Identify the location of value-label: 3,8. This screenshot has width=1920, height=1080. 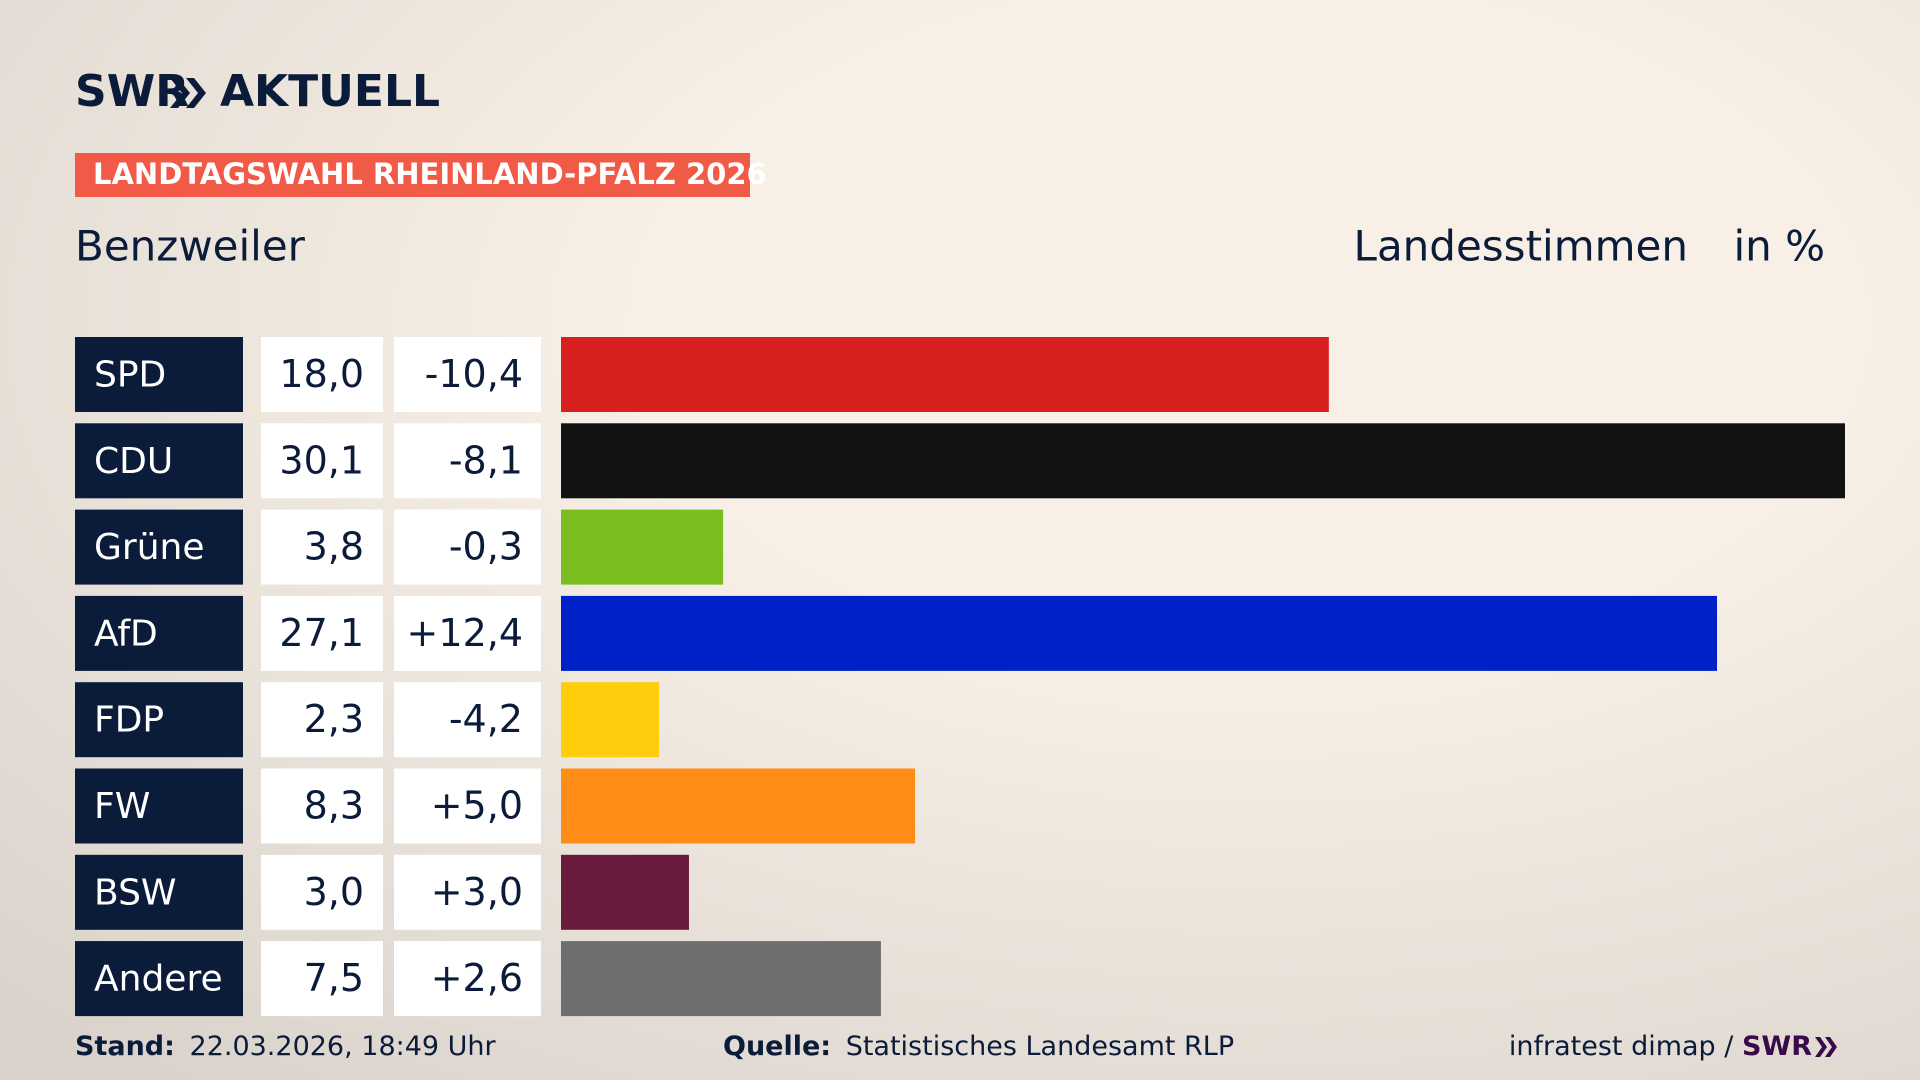
(334, 547).